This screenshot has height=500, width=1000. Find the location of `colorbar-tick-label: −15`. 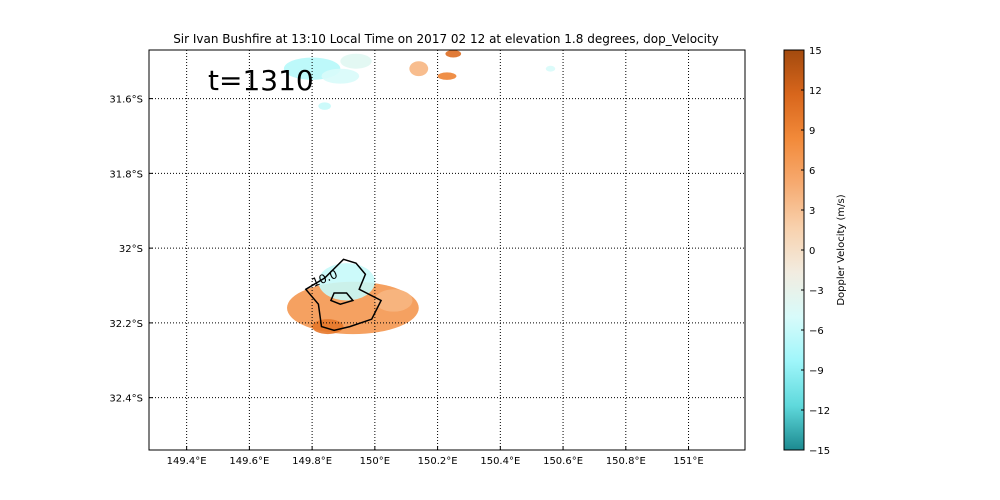

colorbar-tick-label: −15 is located at coordinates (819, 451).